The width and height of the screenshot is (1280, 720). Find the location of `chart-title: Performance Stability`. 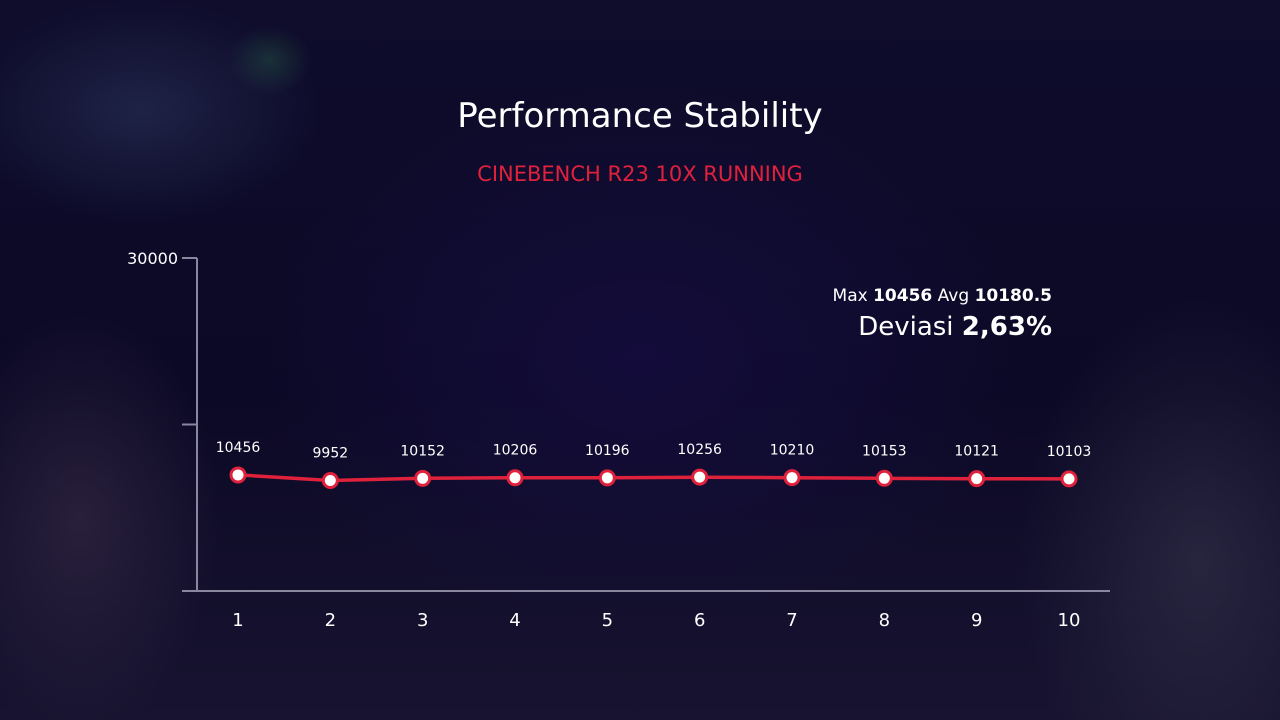

chart-title: Performance Stability is located at coordinates (640, 116).